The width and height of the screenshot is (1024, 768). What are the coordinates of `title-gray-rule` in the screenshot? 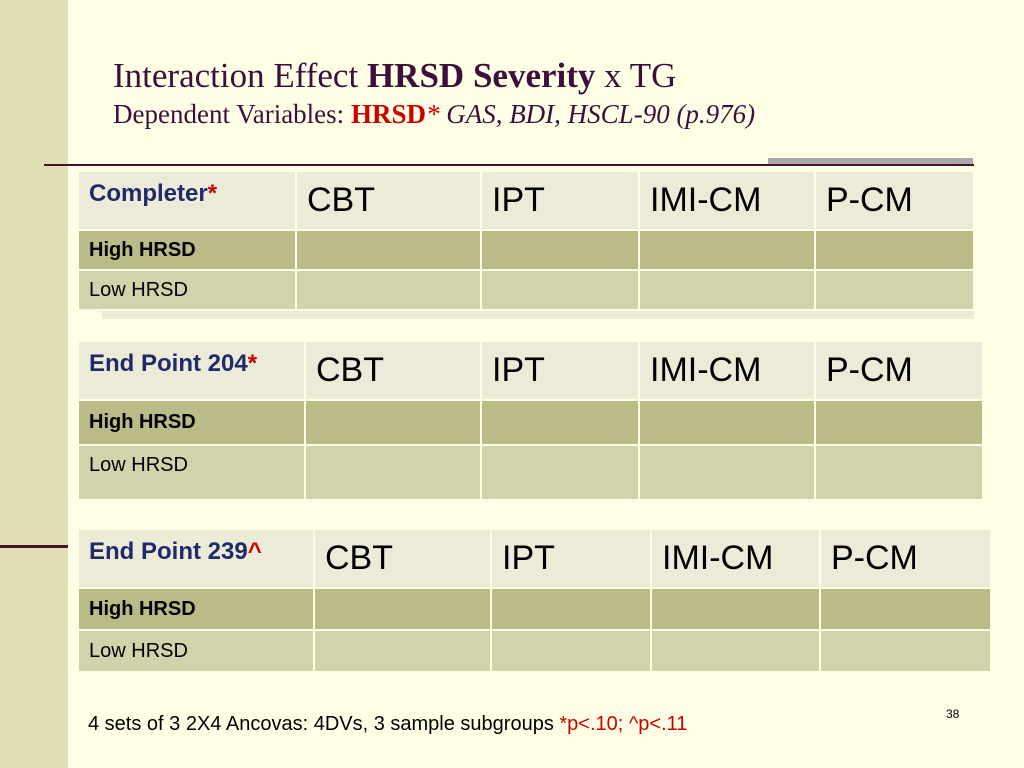 It's located at (870, 162).